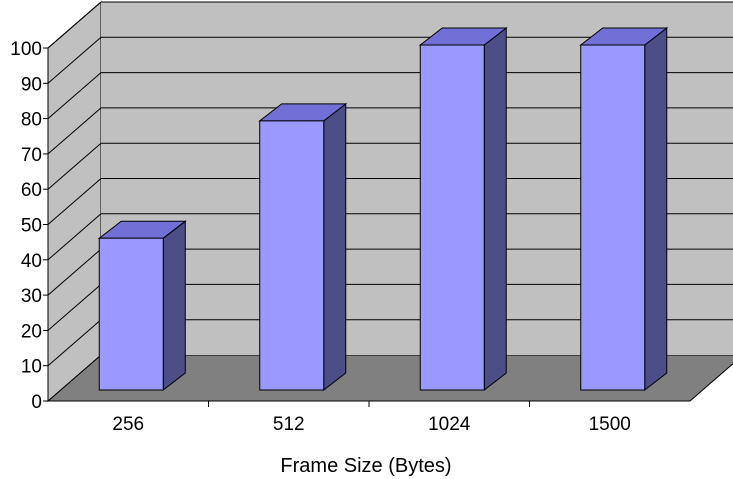 The width and height of the screenshot is (733, 479). What do you see at coordinates (31, 190) in the screenshot?
I see `y-tick-label: 60` at bounding box center [31, 190].